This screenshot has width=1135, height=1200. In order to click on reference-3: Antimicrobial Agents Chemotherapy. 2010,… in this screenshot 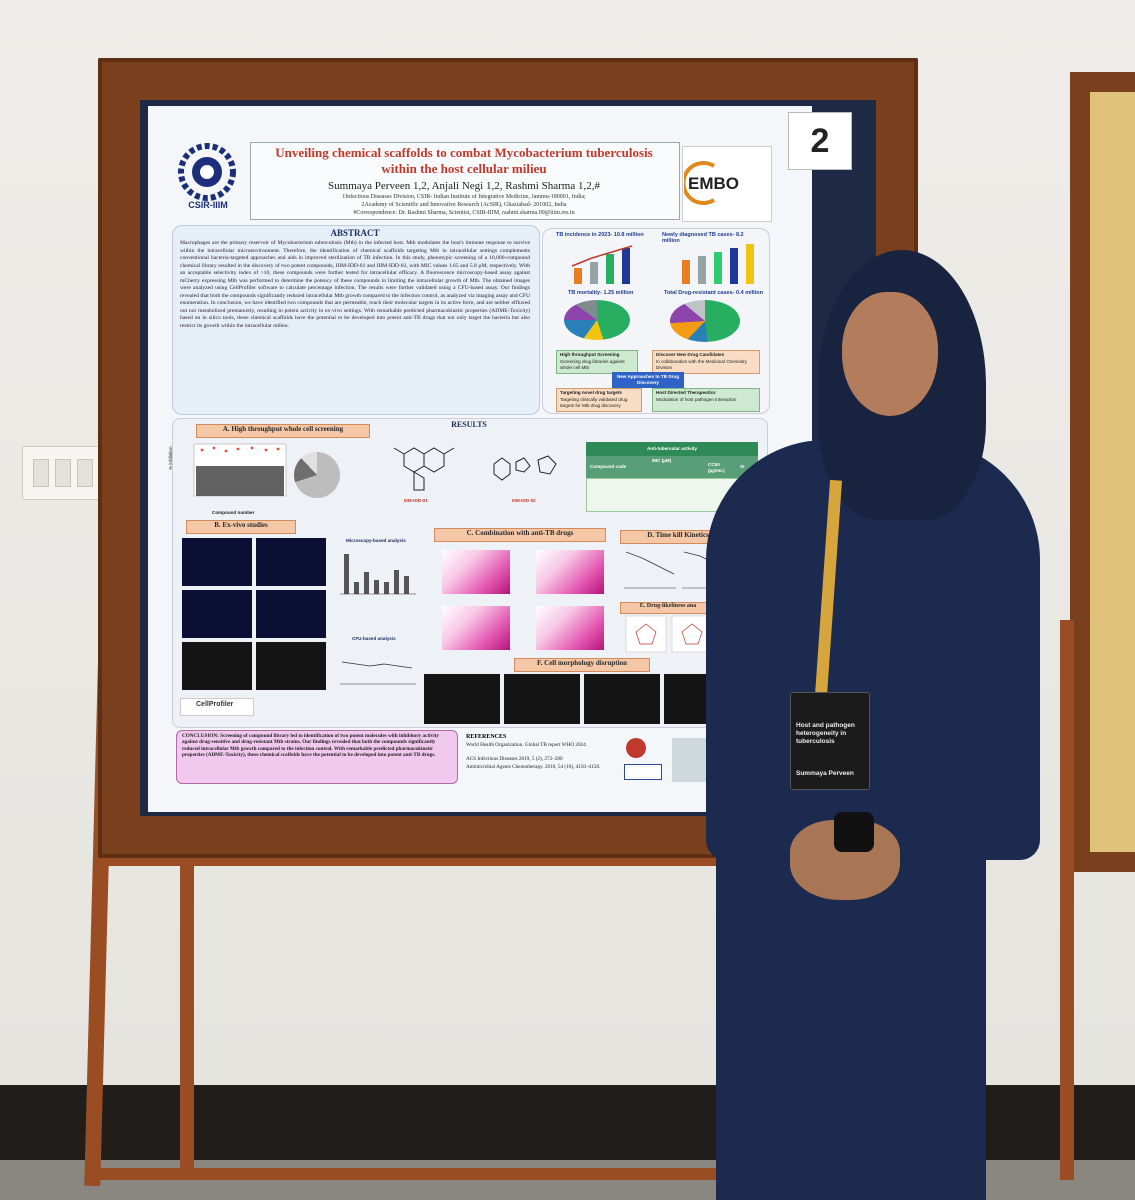, I will do `click(533, 767)`.